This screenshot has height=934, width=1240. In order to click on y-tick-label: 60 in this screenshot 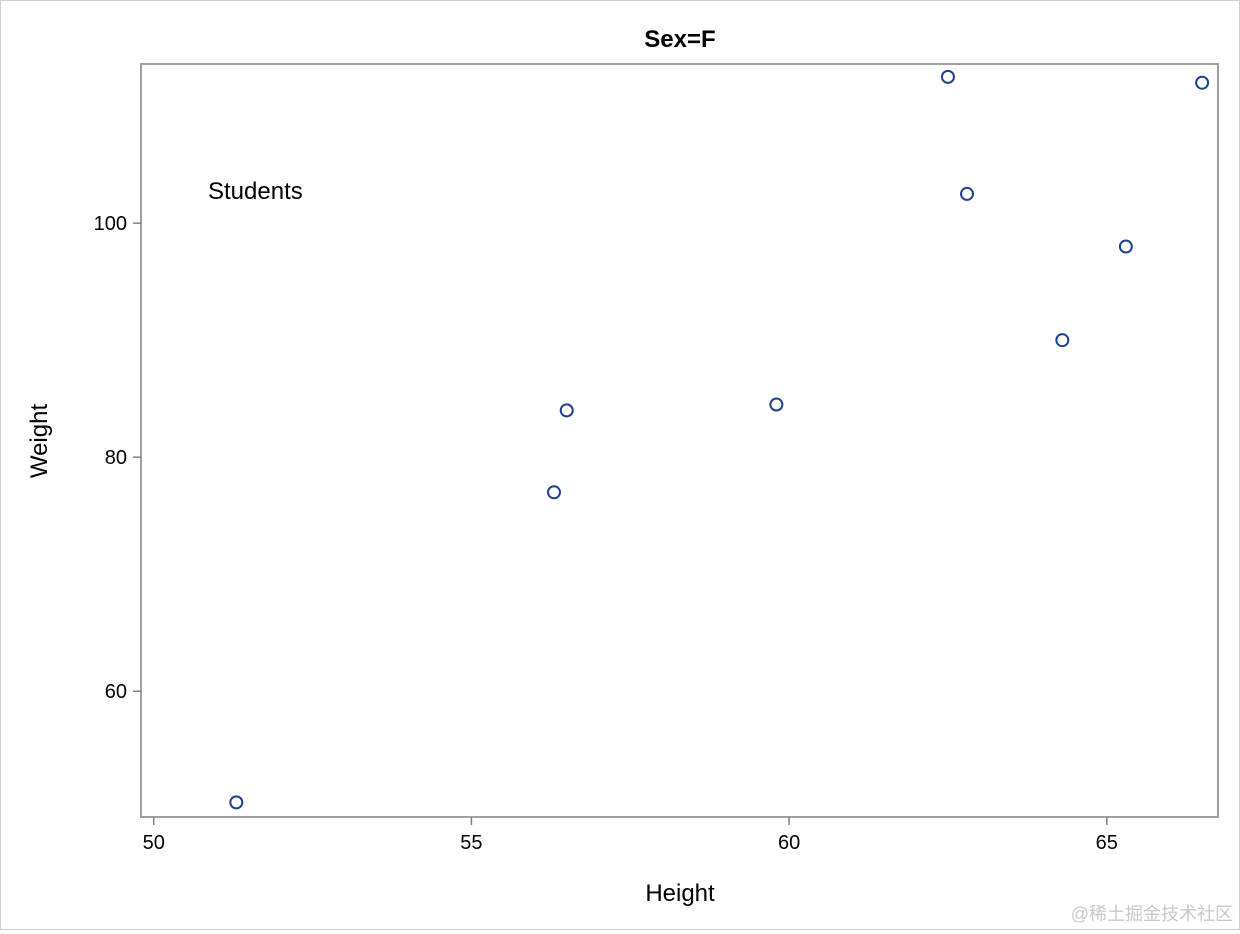, I will do `click(116, 692)`.